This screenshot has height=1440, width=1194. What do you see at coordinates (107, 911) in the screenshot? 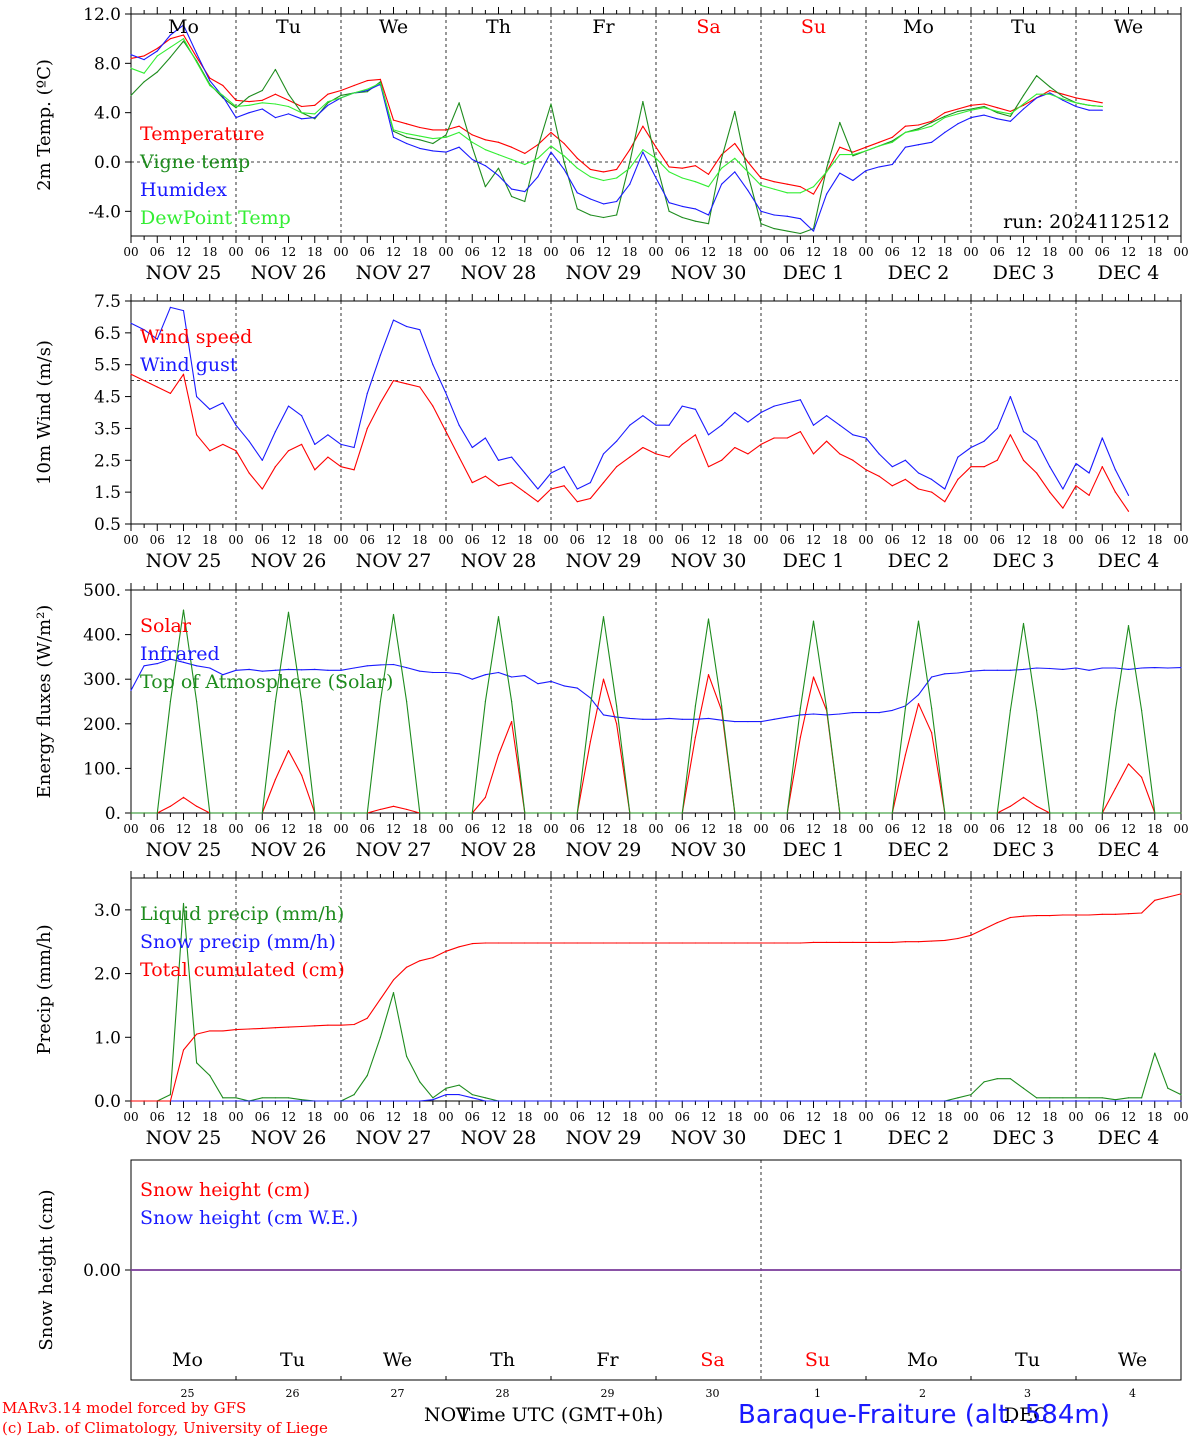
I see `y-tick-label: 3.0` at bounding box center [107, 911].